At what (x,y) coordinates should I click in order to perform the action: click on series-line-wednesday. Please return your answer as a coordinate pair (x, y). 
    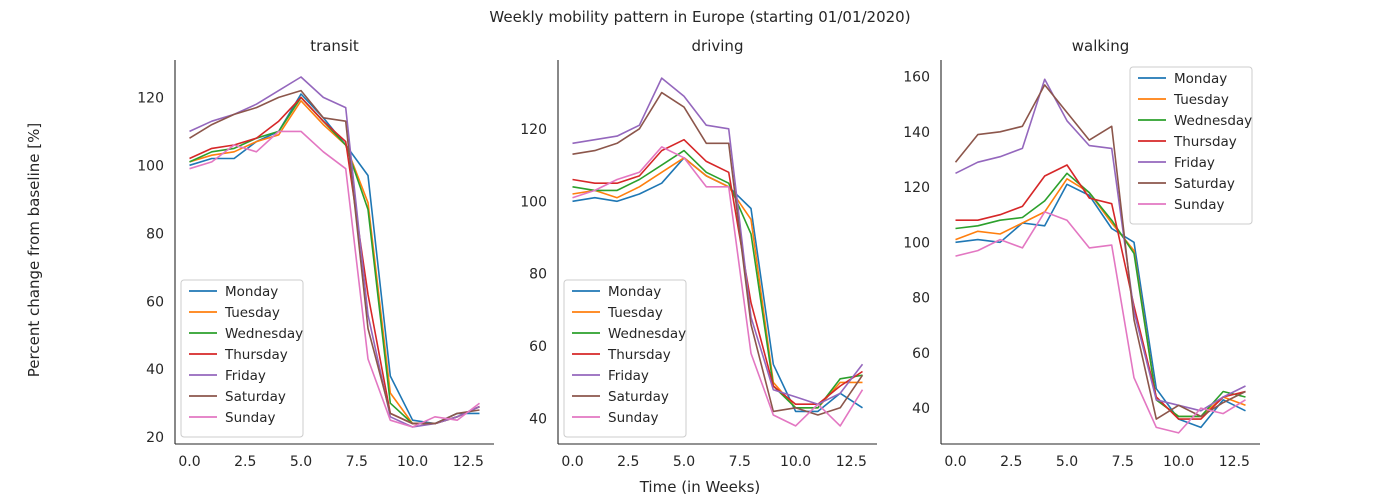
    Looking at the image, I should click on (1100, 295).